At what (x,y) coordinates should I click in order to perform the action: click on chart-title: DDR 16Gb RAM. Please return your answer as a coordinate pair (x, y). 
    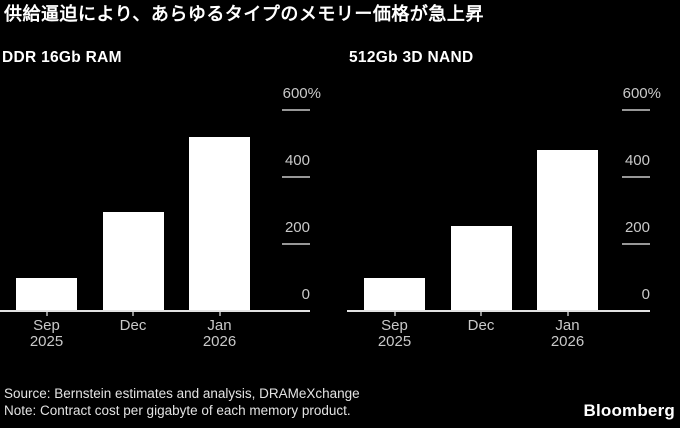
    Looking at the image, I should click on (62, 57).